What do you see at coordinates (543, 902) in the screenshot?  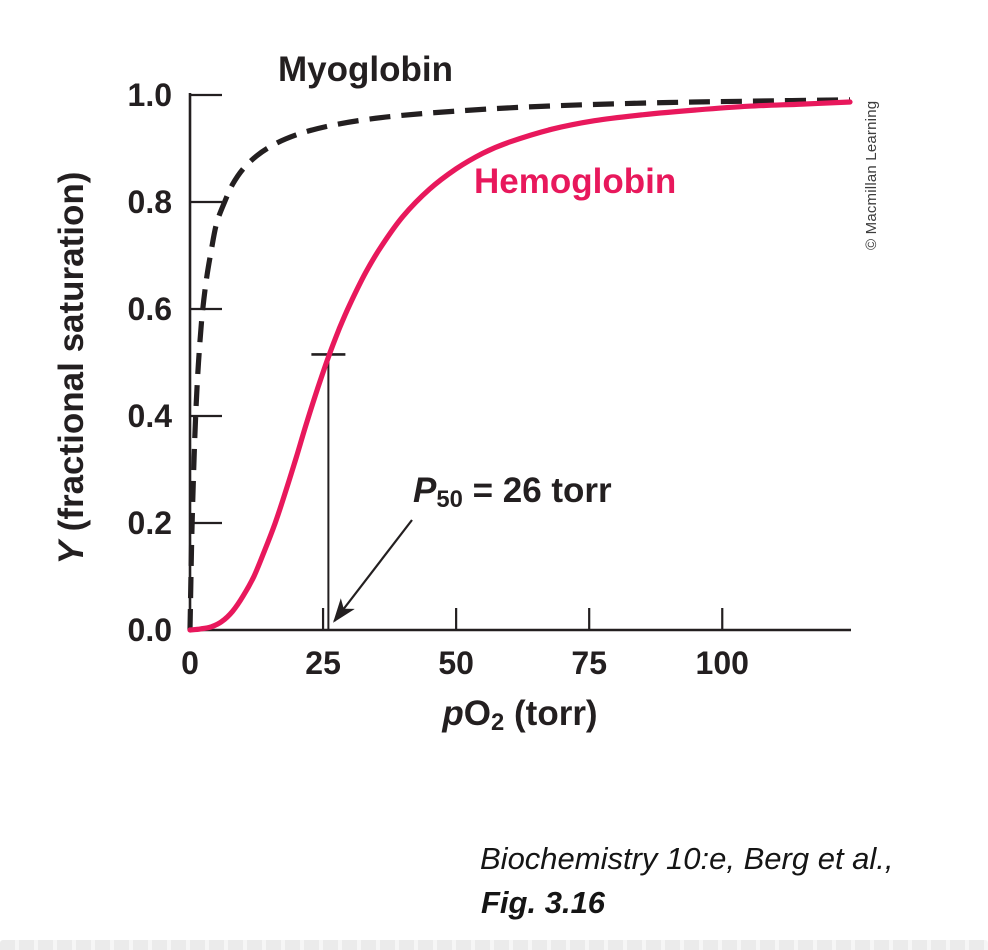 I see `caption-figure-number: Fig. 3.16` at bounding box center [543, 902].